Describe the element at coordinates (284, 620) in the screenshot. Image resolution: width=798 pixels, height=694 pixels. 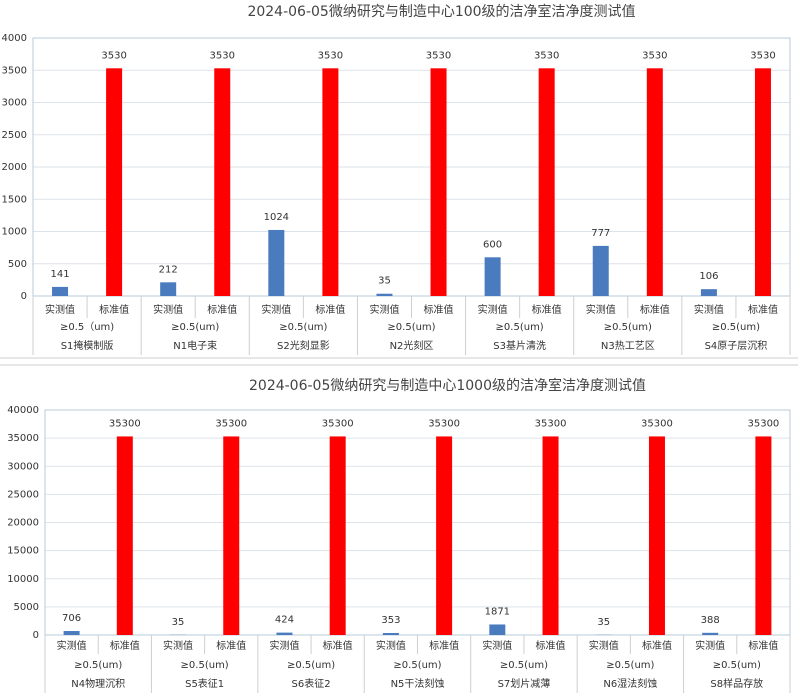
I see `value-label: 424` at that location.